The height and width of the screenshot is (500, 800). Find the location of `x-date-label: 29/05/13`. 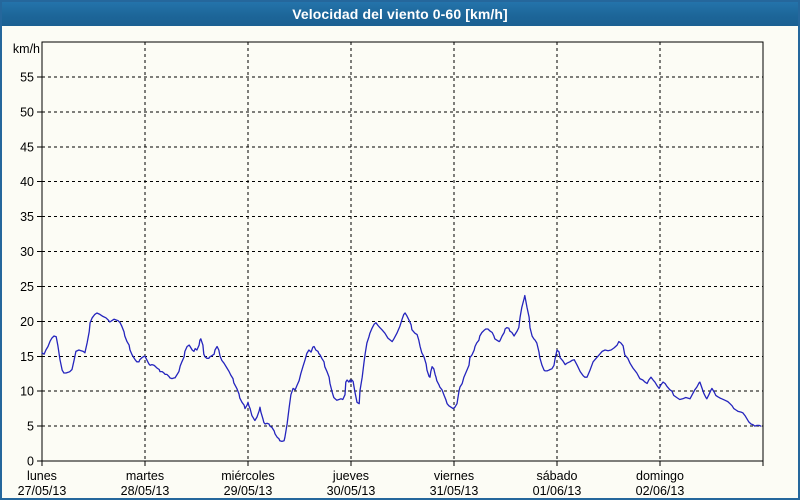

x-date-label: 29/05/13 is located at coordinates (248, 491).